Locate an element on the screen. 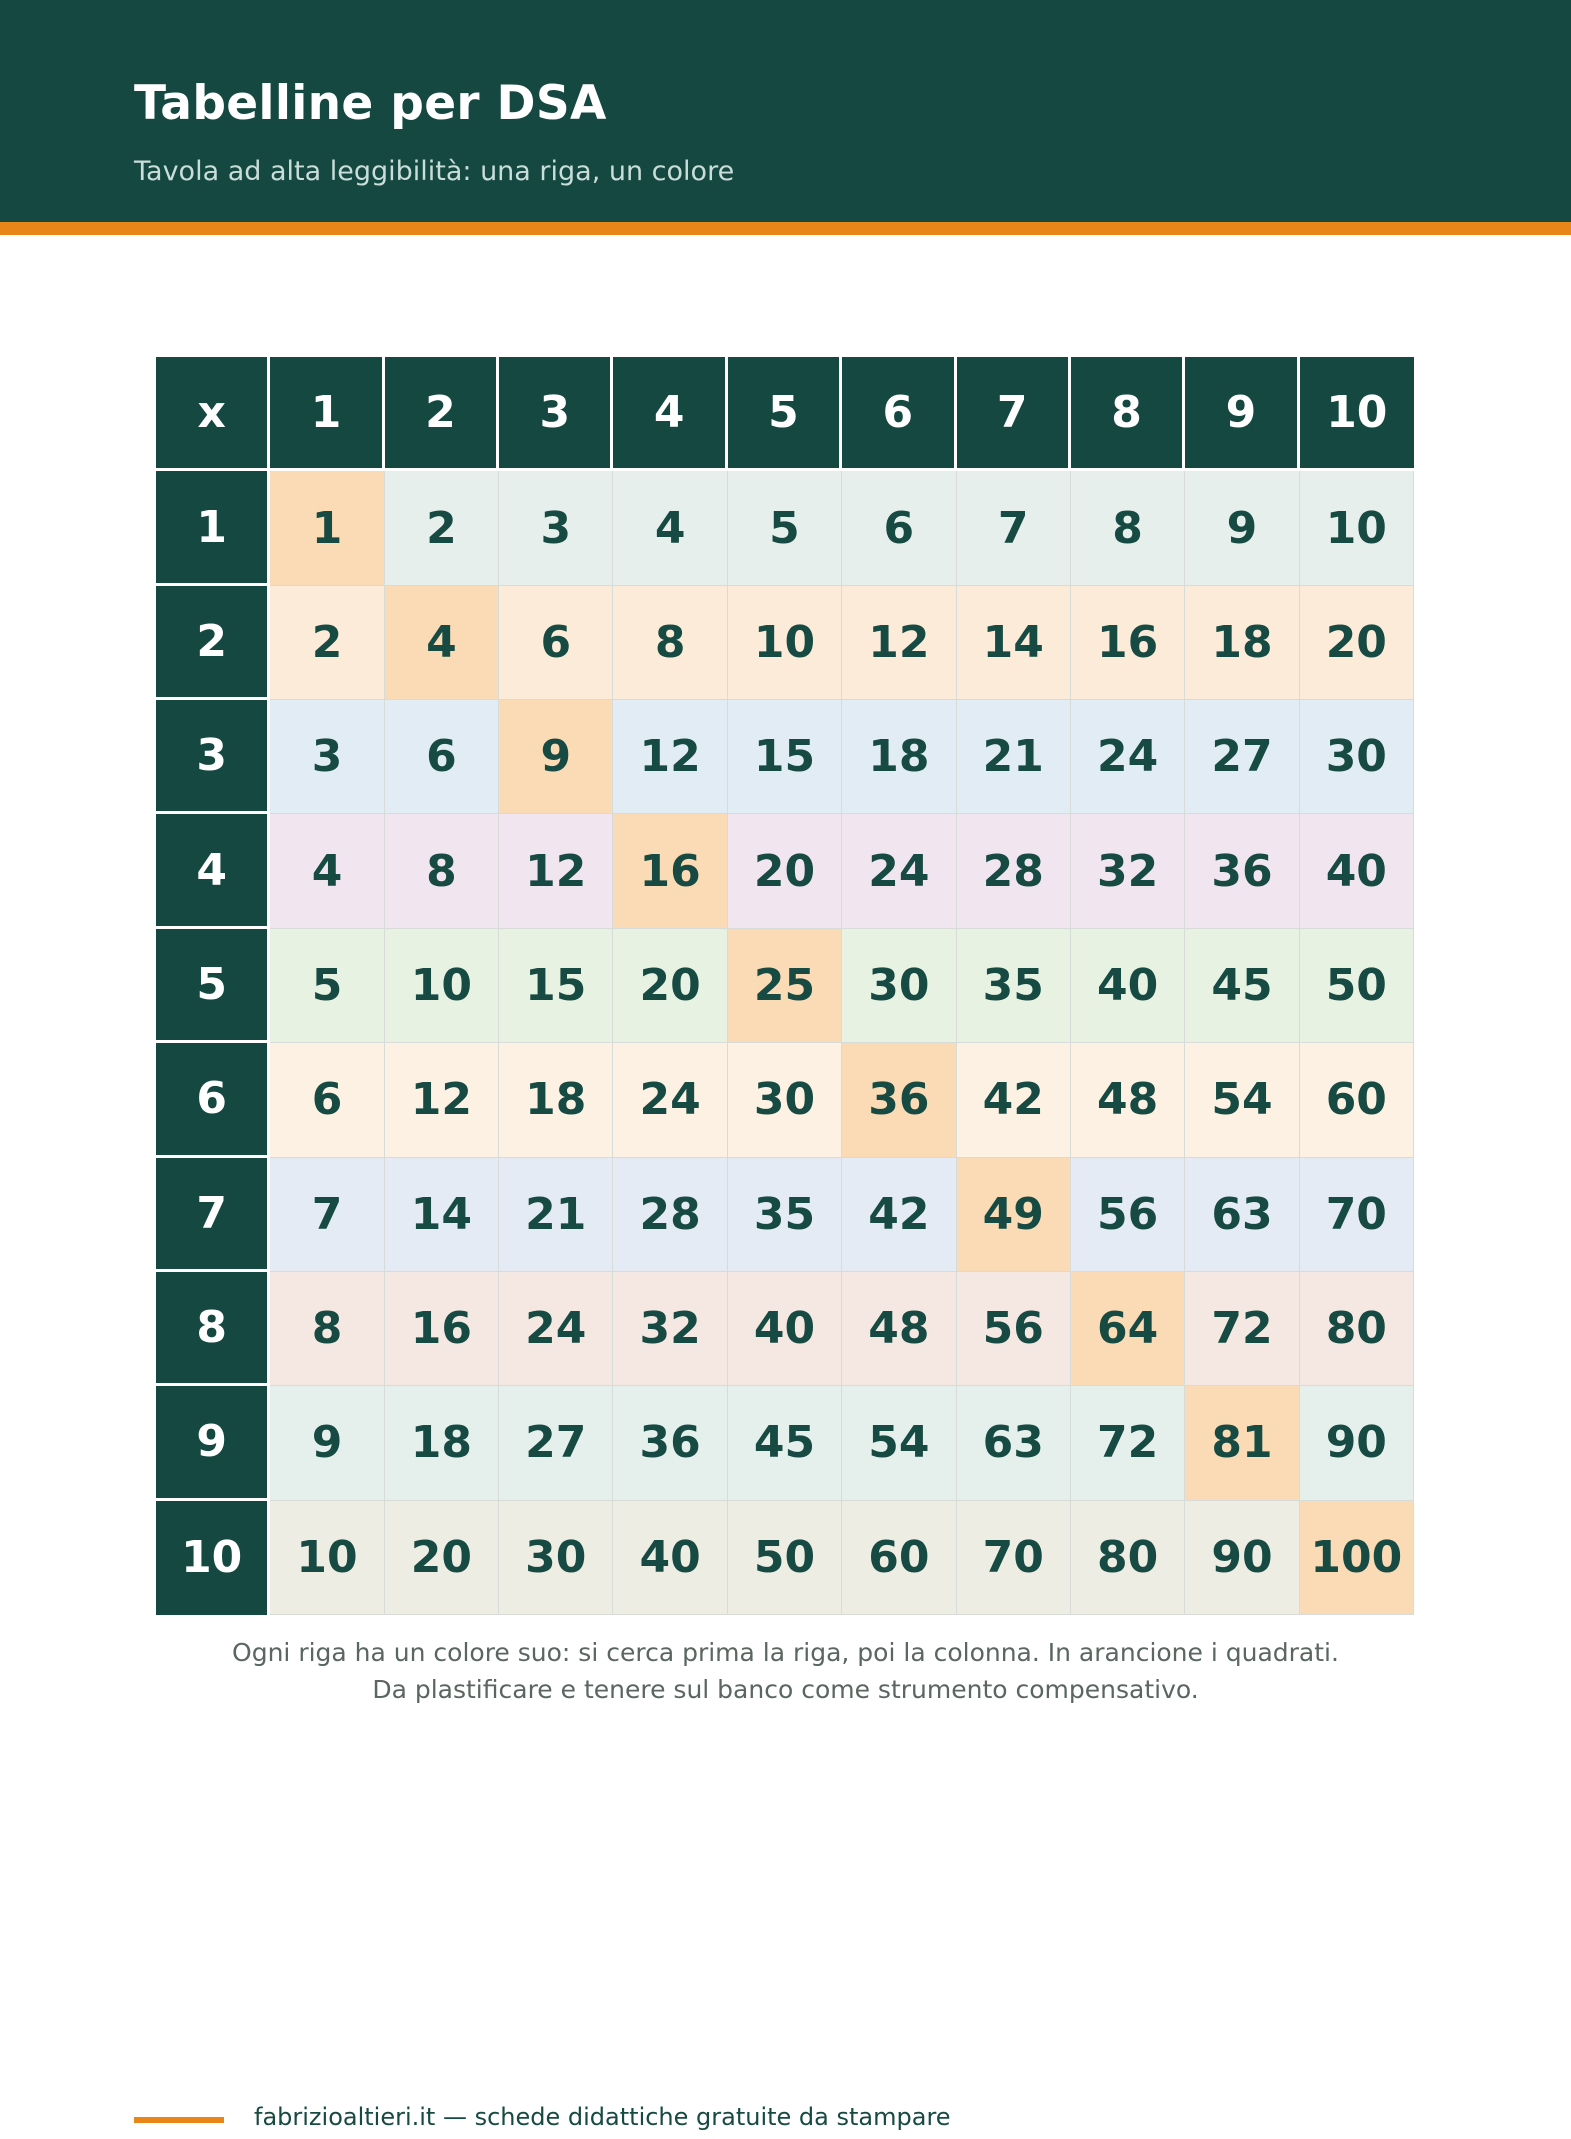 Image resolution: width=1571 pixels, height=2139 pixels. product-cell: 7 is located at coordinates (327, 1214).